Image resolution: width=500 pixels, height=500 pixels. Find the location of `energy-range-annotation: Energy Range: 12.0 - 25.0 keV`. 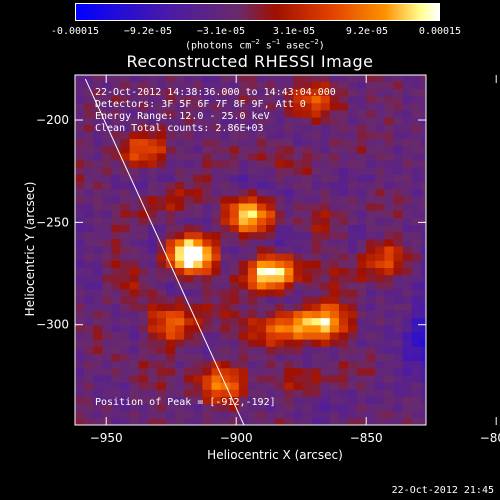

energy-range-annotation: Energy Range: 12.0 - 25.0 keV is located at coordinates (182, 116).